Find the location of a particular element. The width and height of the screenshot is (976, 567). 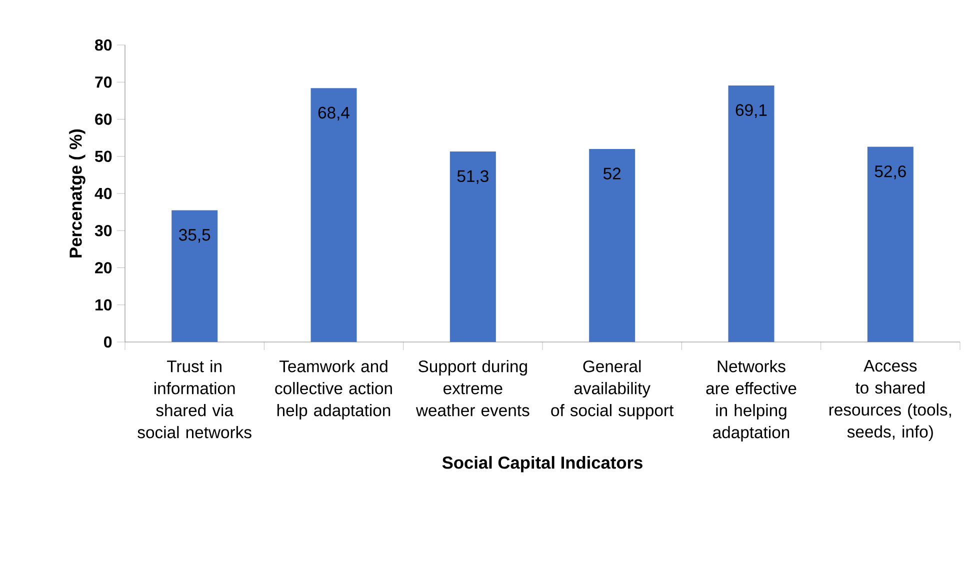

data-label: 51,3 is located at coordinates (472, 177).